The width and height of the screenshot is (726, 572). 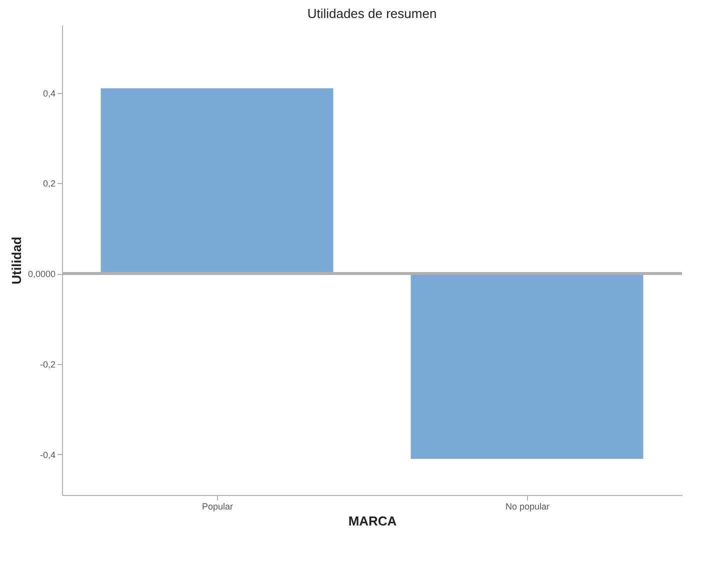 I want to click on y-axis-title: Utilidad, so click(x=16, y=260).